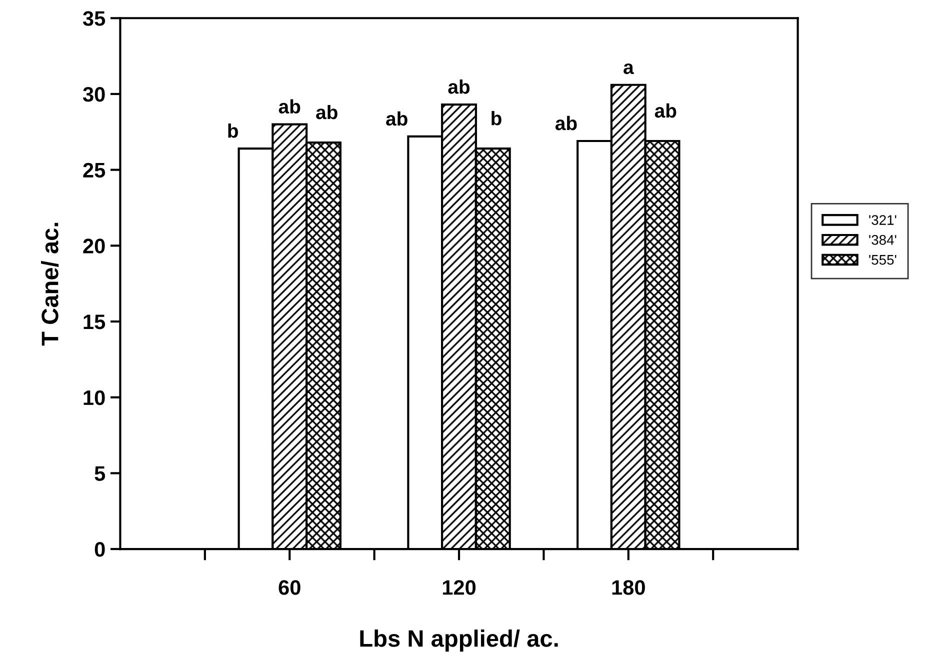 This screenshot has height=672, width=932. I want to click on y-tick-label: 0, so click(99, 549).